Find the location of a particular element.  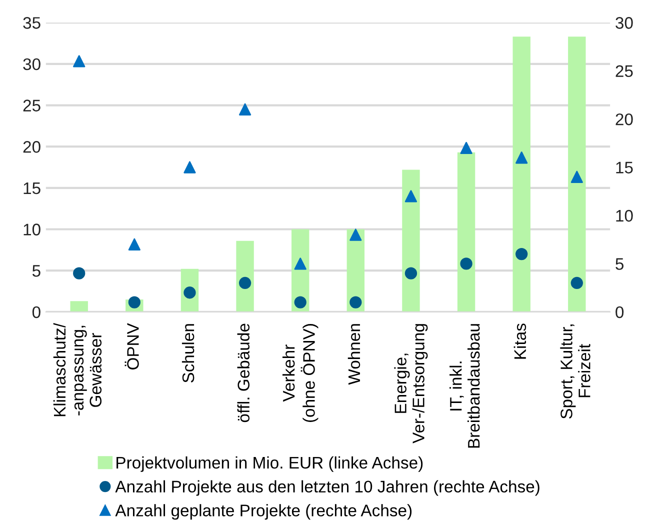

y2-tick-label: 25 is located at coordinates (624, 71).